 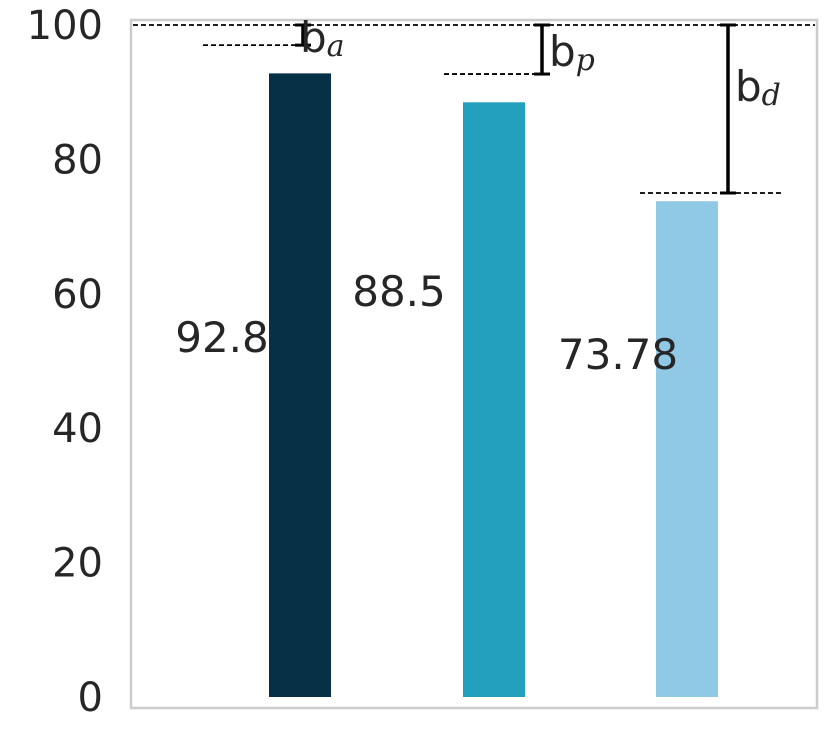 What do you see at coordinates (222, 337) in the screenshot?
I see `value-label-1: 92.8` at bounding box center [222, 337].